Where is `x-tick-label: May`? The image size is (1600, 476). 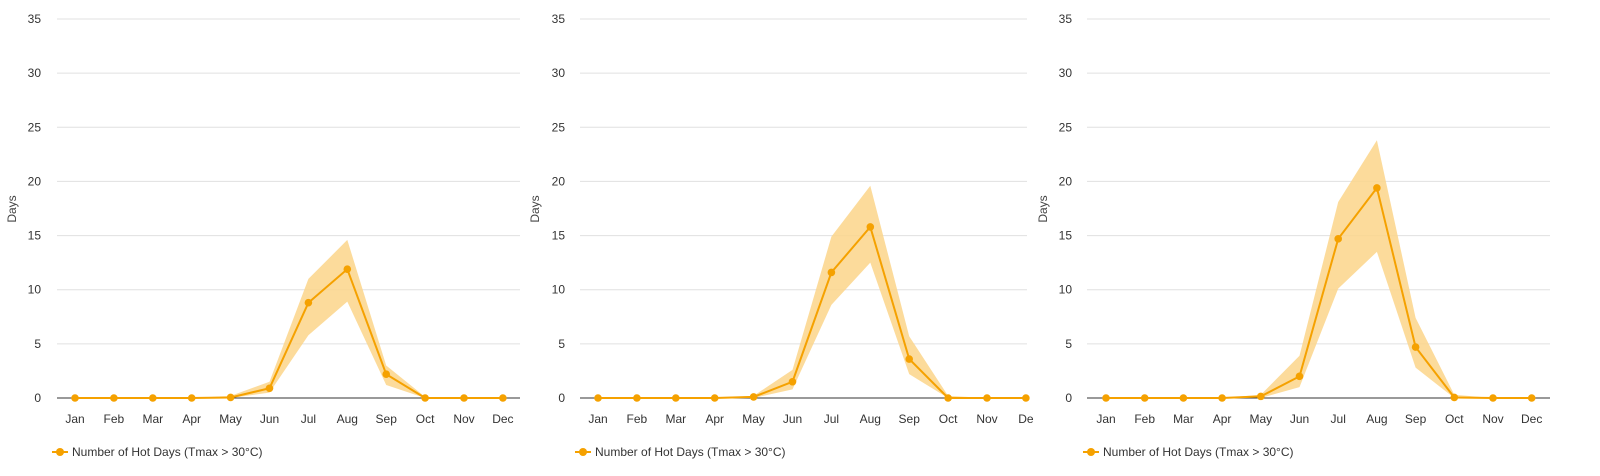
x-tick-label: May is located at coordinates (230, 419).